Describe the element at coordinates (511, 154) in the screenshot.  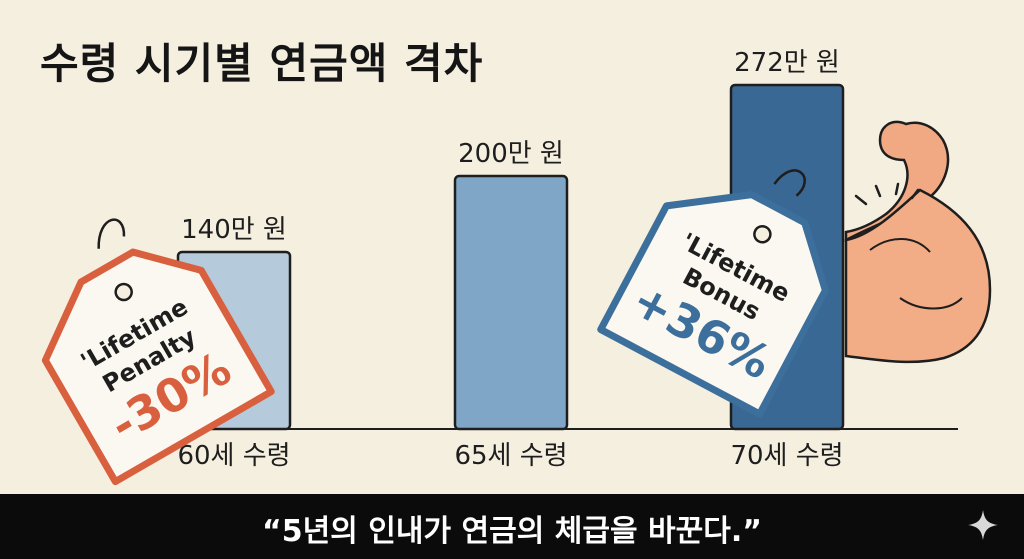
I see `value-label-2: 200만 원` at that location.